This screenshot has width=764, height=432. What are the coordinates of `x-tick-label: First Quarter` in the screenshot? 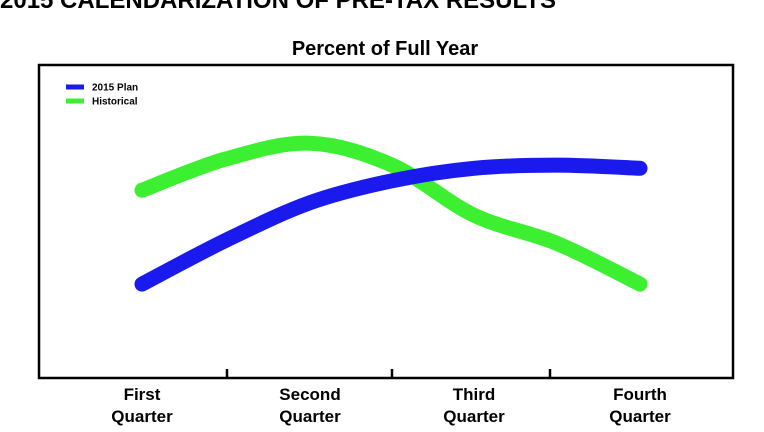 It's located at (142, 405).